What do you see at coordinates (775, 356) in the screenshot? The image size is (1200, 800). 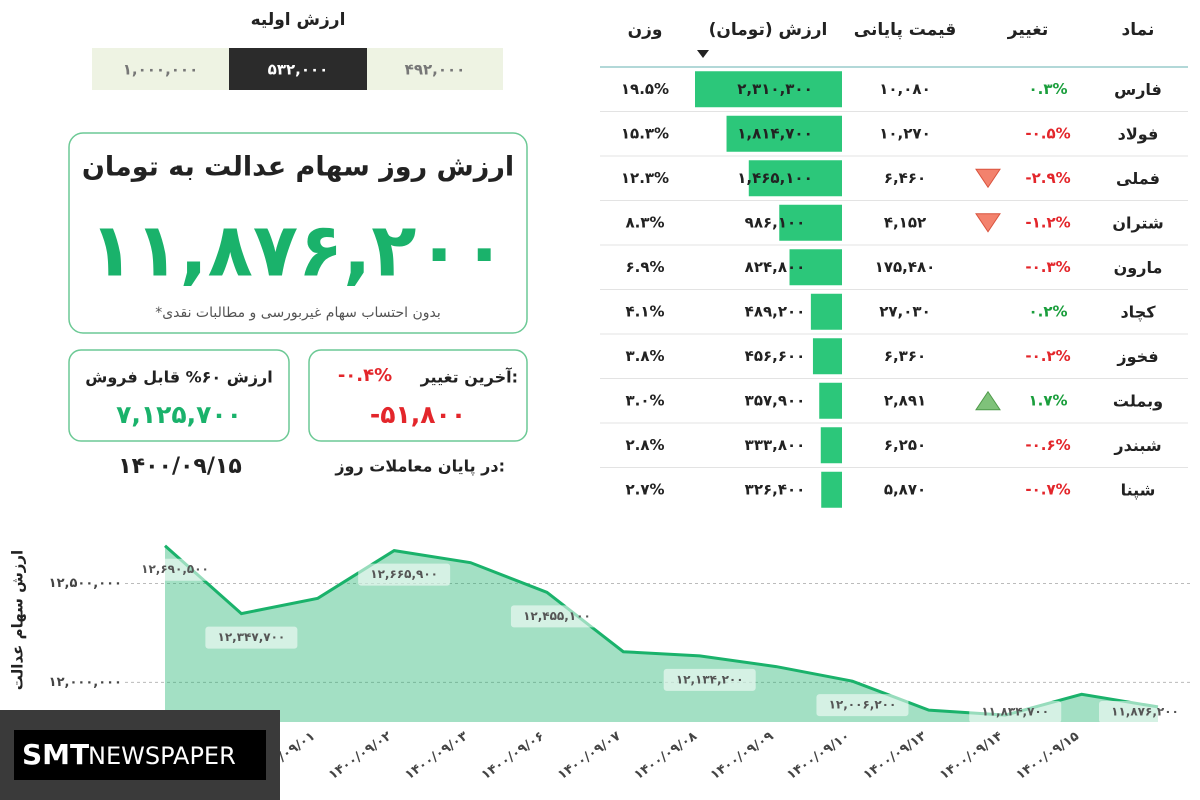 I see `value-label: ۴۵۶,۶۰۰` at bounding box center [775, 356].